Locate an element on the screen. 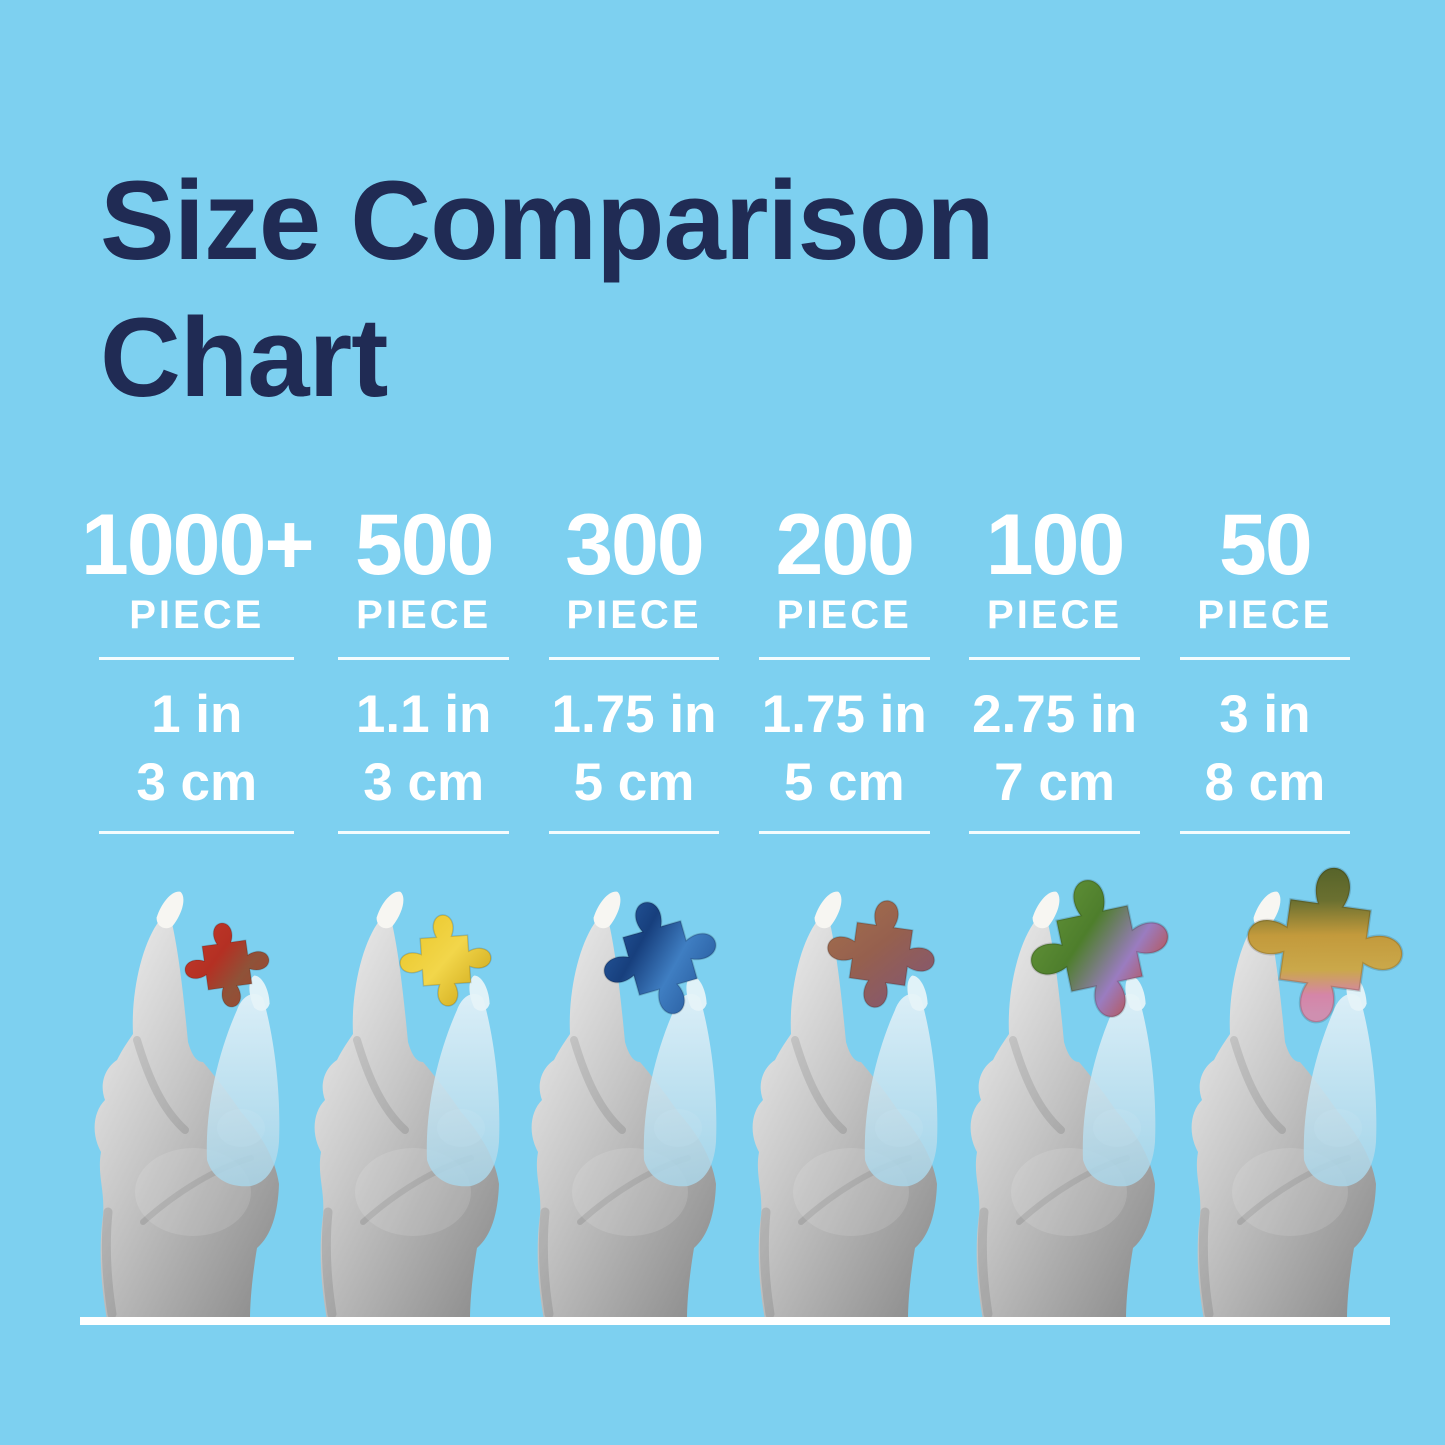  size-inches: 1.1 in is located at coordinates (423, 714).